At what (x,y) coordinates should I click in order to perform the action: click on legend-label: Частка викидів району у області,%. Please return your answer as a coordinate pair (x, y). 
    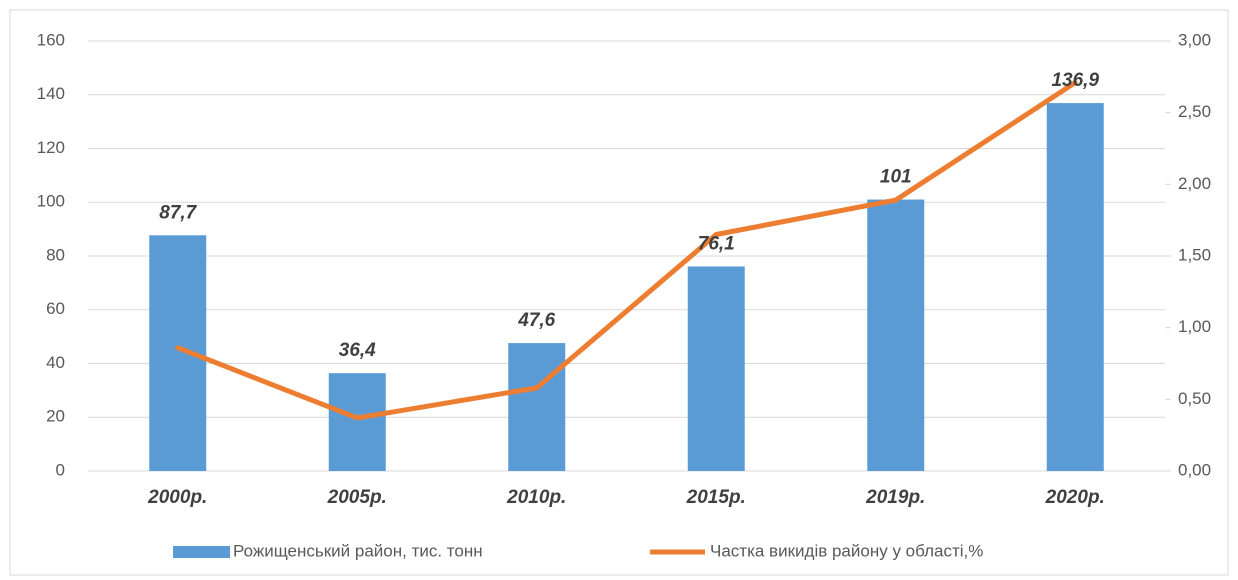
    Looking at the image, I should click on (846, 550).